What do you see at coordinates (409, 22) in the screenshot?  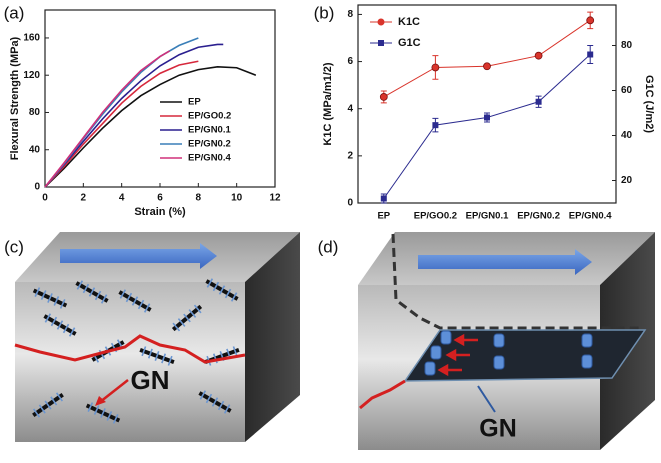 I see `legend-label: K1C` at bounding box center [409, 22].